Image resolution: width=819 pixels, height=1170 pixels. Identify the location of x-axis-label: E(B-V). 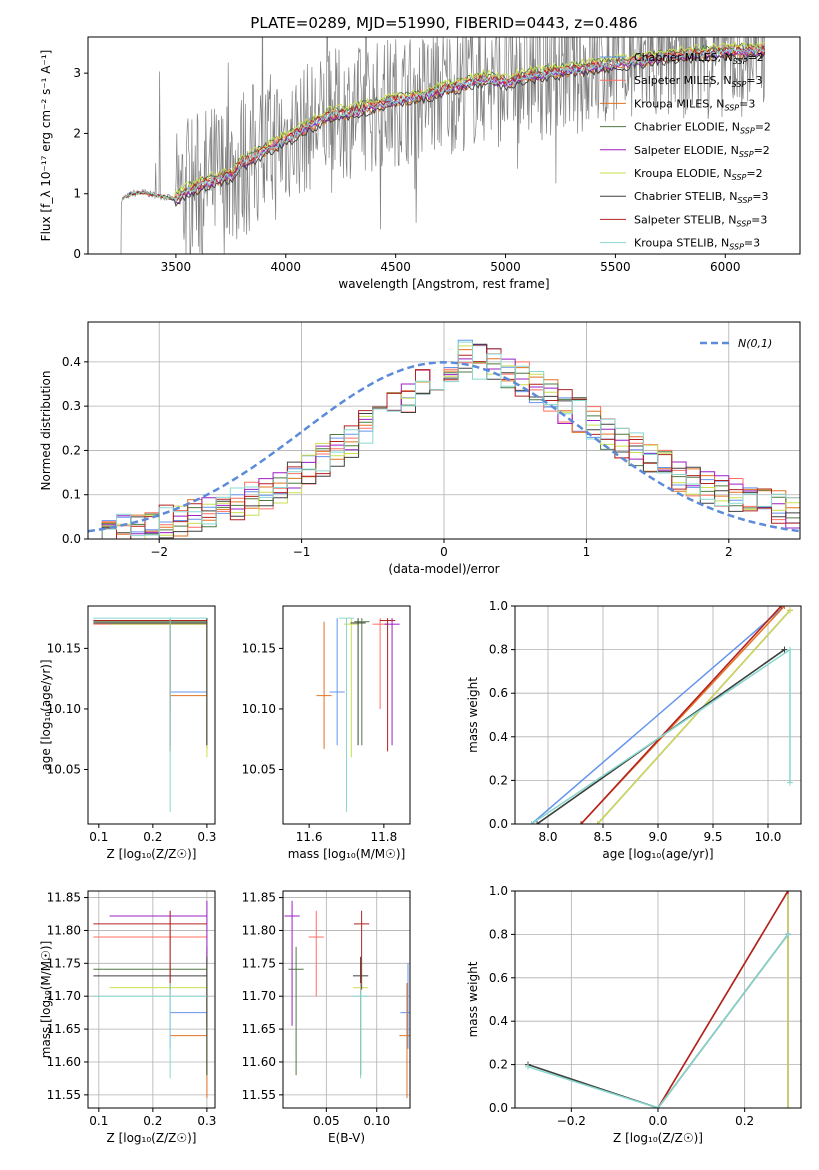
(346, 1138).